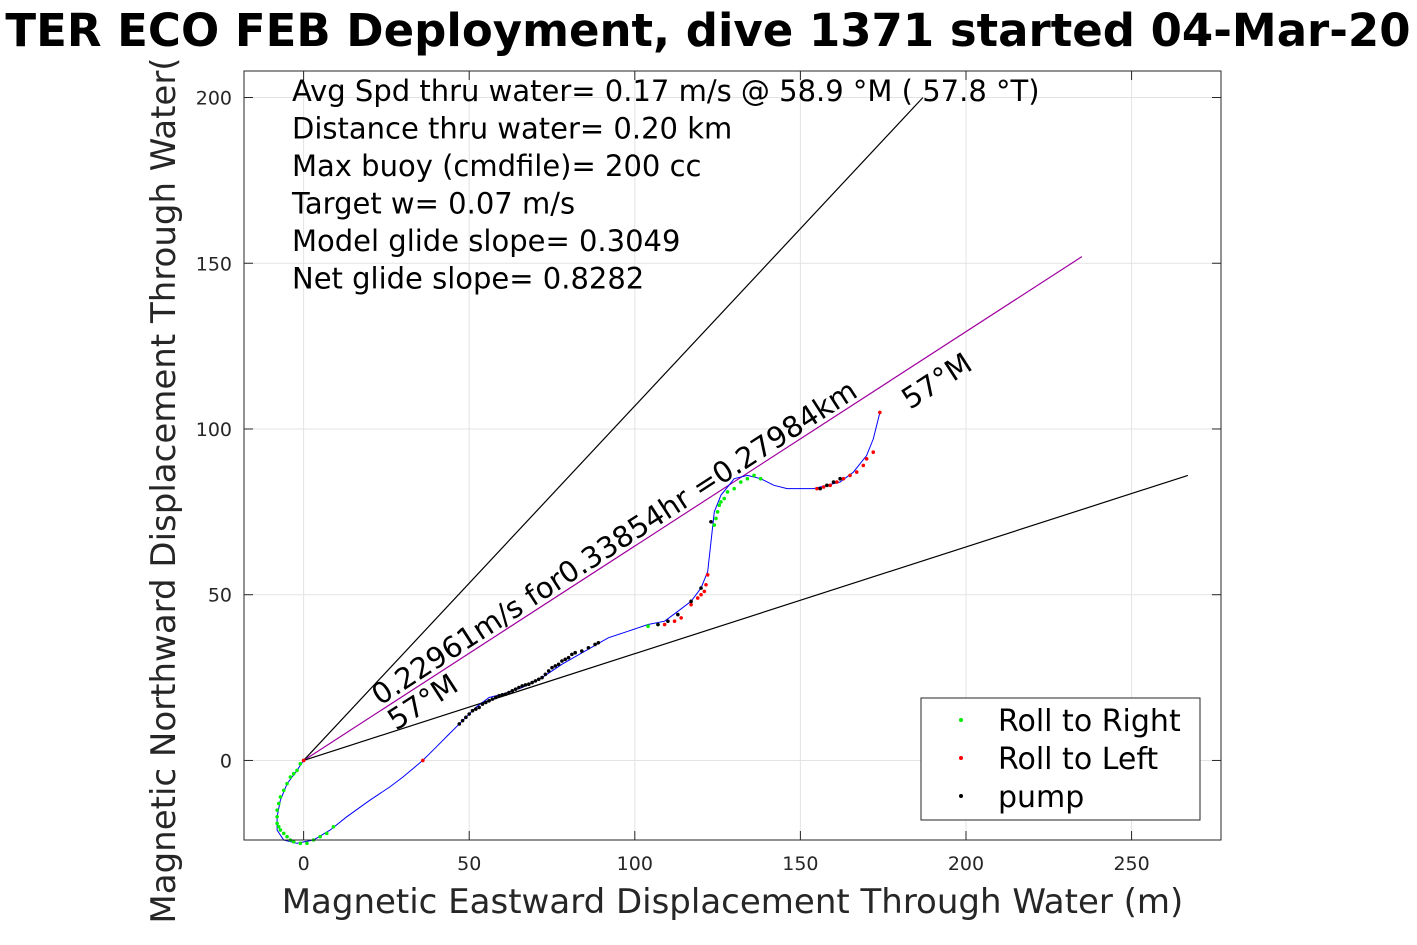  I want to click on segment-speed-label: 0.22961m/s for0.33854hr =0.27984km, so click(614, 542).